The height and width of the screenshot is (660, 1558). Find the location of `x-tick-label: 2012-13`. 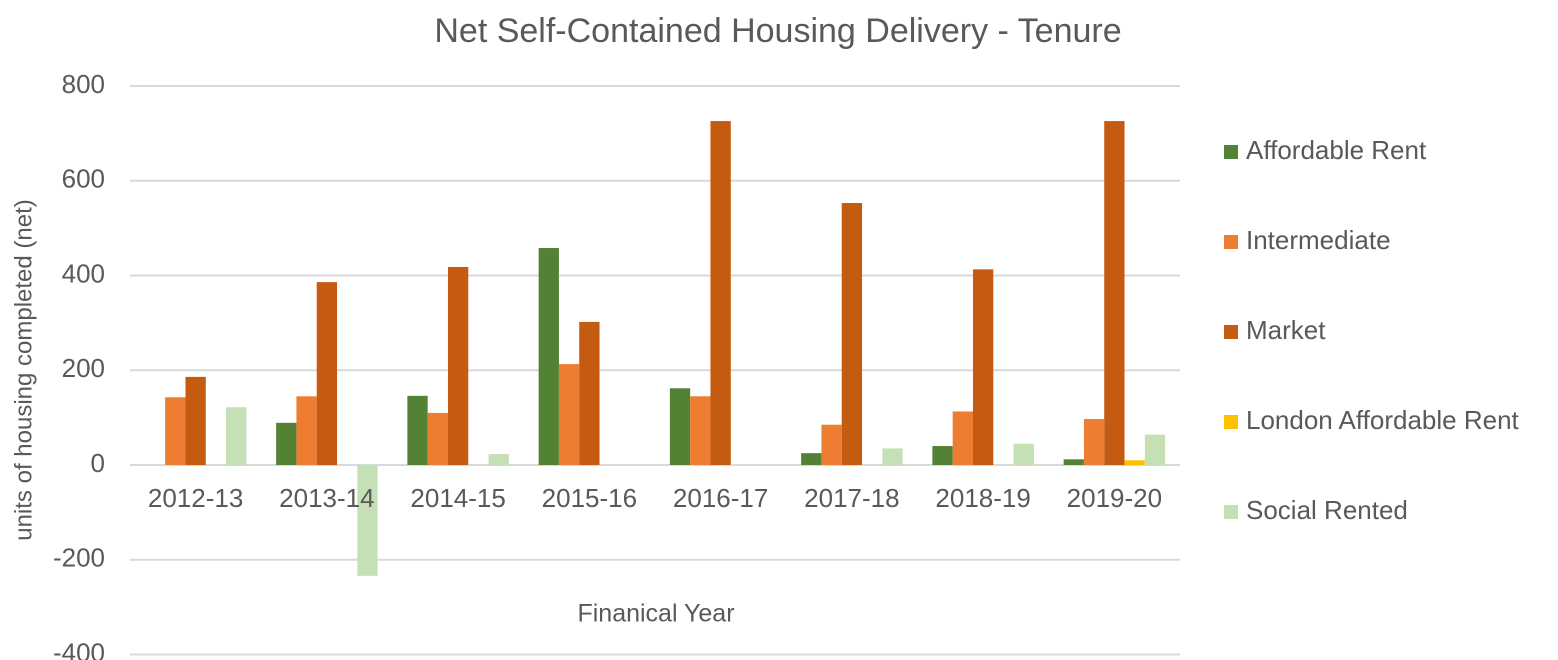

x-tick-label: 2012-13 is located at coordinates (195, 498).